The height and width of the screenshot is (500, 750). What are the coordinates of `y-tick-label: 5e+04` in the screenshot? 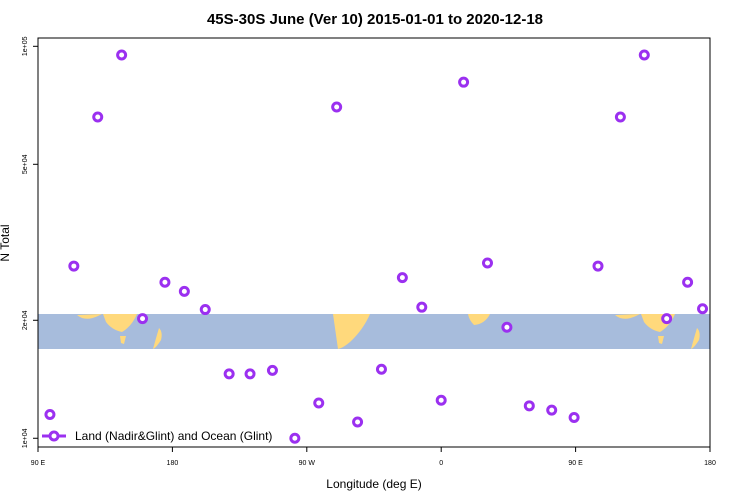 It's located at (25, 164).